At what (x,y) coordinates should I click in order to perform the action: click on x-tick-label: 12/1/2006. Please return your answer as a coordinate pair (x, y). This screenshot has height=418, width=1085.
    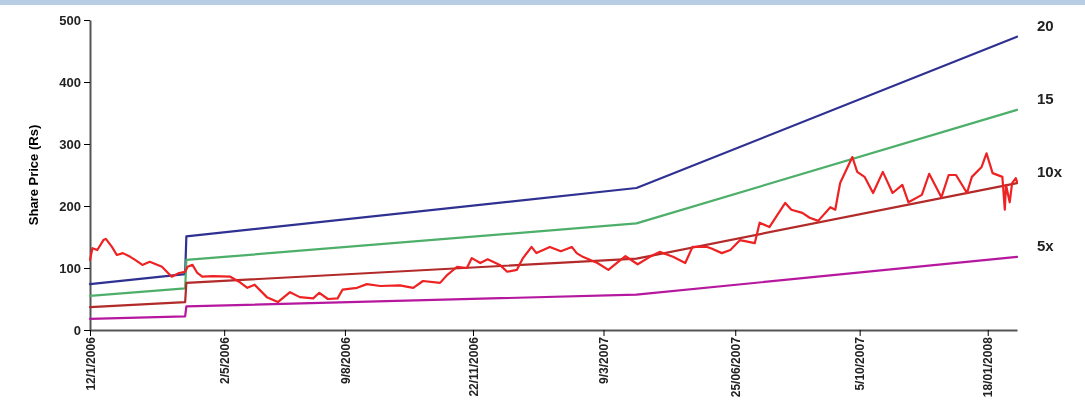
    Looking at the image, I should click on (90, 363).